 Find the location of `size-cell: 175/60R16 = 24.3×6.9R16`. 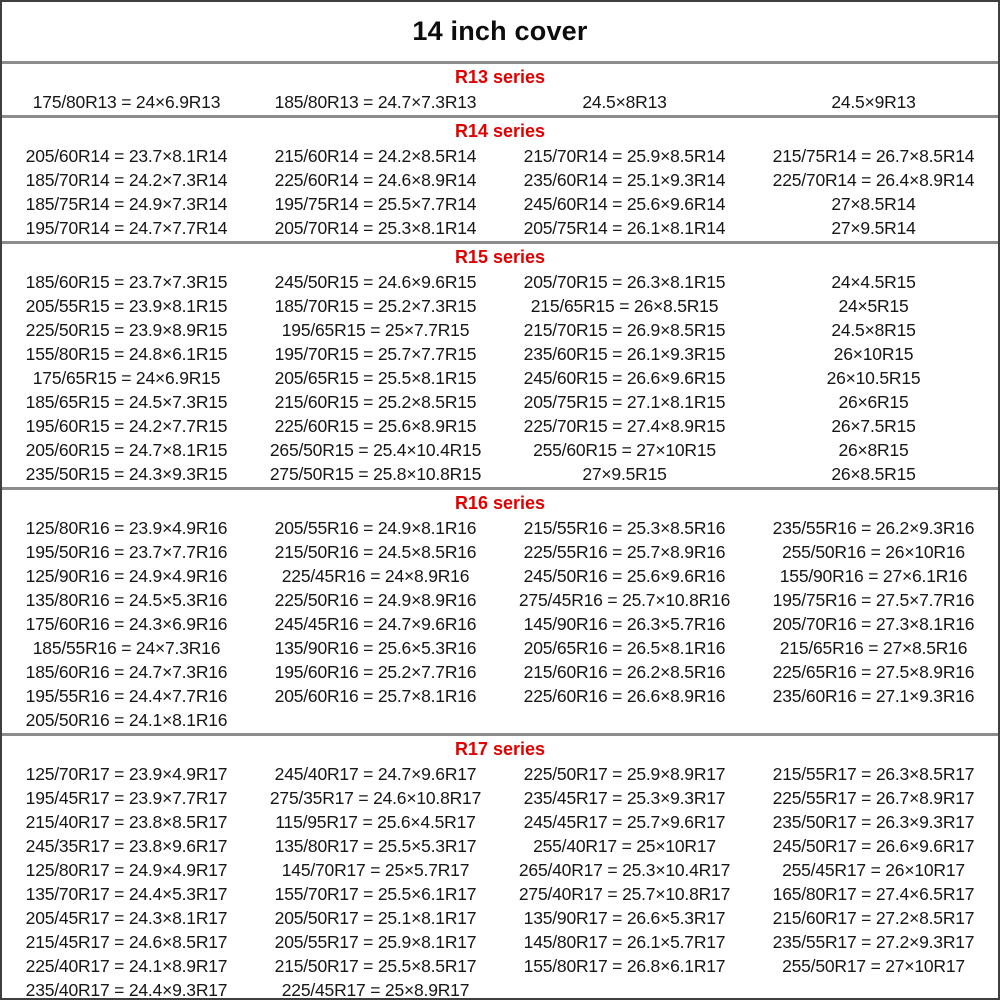

size-cell: 175/60R16 = 24.3×6.9R16 is located at coordinates (126, 624).